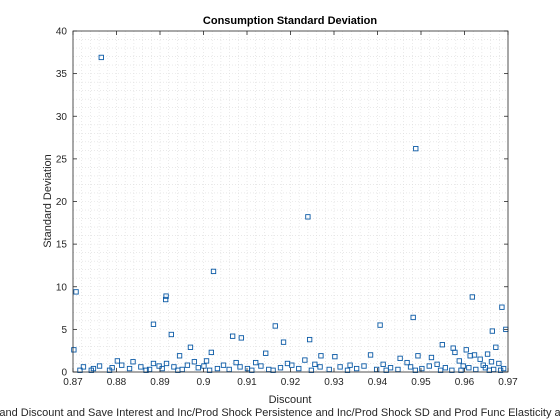 This screenshot has height=420, width=560. What do you see at coordinates (204, 382) in the screenshot?
I see `x-tick-label: 0.9` at bounding box center [204, 382].